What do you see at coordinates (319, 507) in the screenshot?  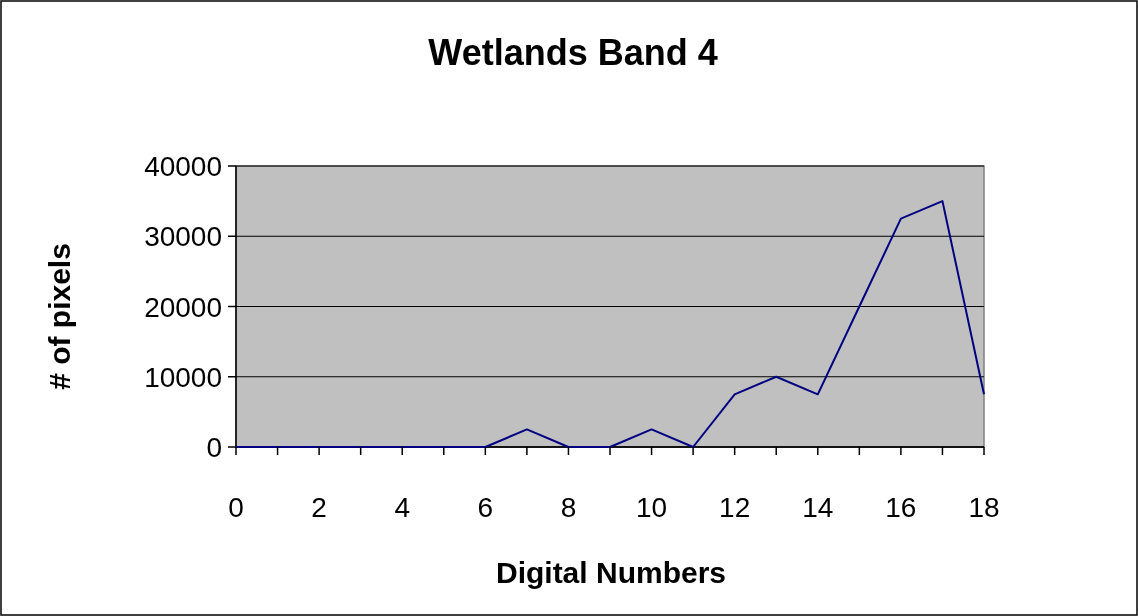 I see `x-tick-label: 2` at bounding box center [319, 507].